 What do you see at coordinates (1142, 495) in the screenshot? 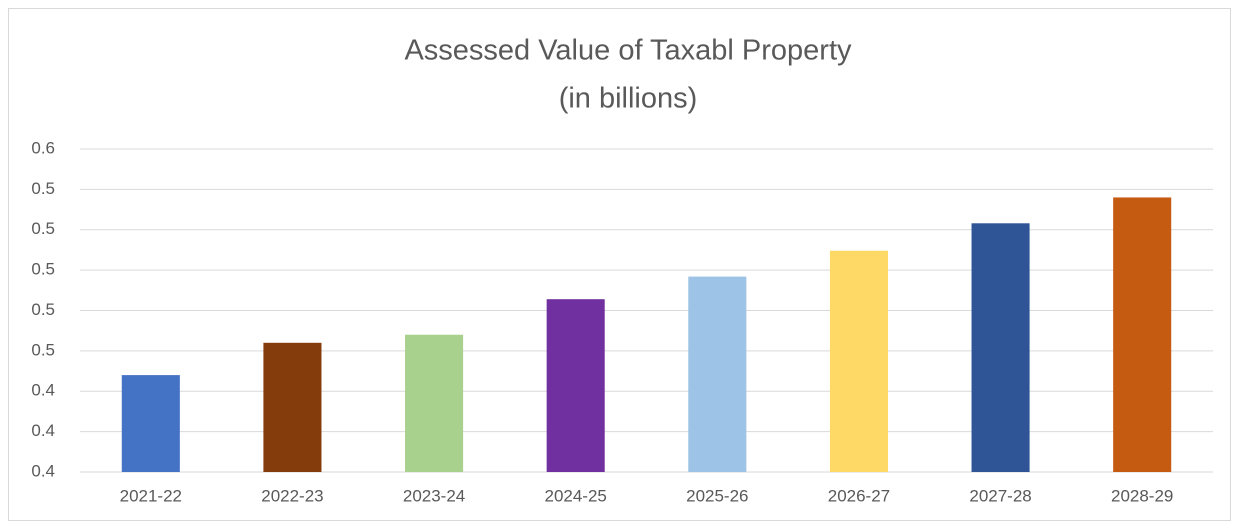
I see `x-tick-label: 2028-29` at bounding box center [1142, 495].